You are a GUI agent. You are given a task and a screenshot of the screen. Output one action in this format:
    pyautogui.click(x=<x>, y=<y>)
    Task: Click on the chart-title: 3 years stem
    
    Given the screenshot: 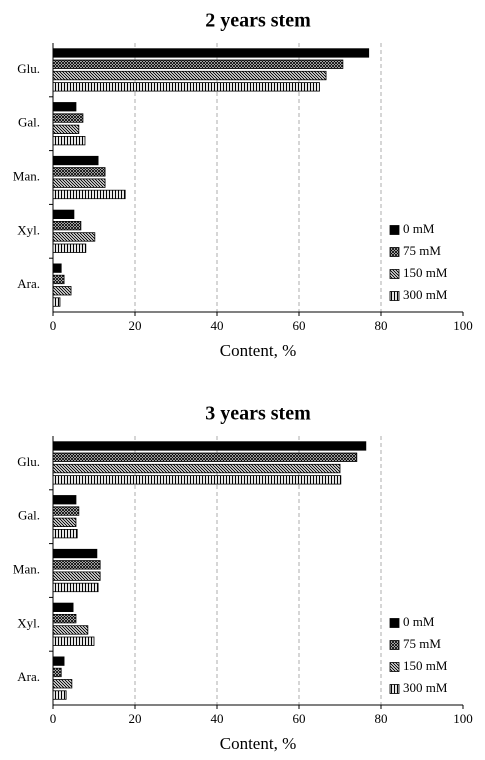 What is the action you would take?
    pyautogui.click(x=258, y=414)
    